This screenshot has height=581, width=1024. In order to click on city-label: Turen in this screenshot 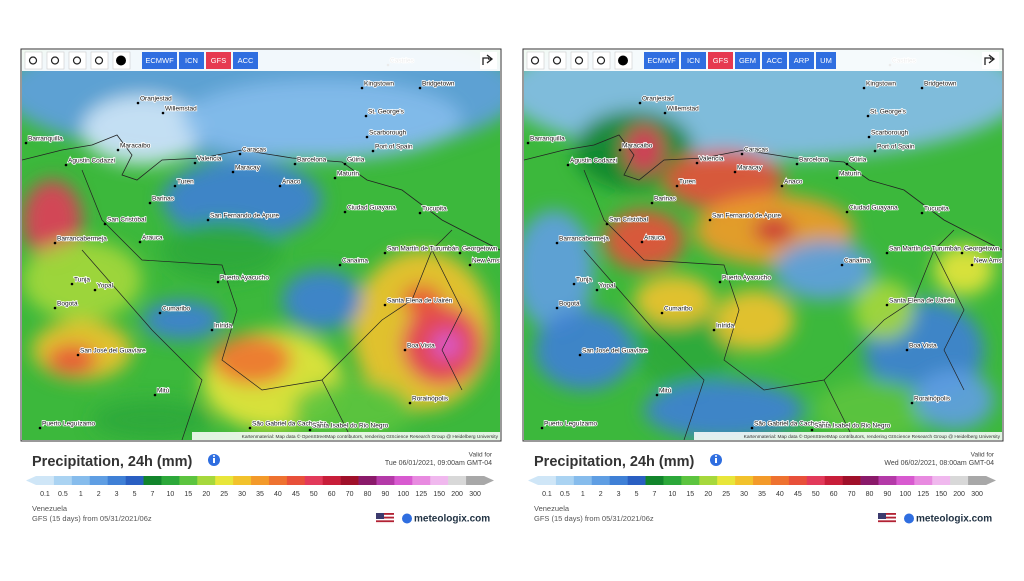, I will do `click(687, 182)`.